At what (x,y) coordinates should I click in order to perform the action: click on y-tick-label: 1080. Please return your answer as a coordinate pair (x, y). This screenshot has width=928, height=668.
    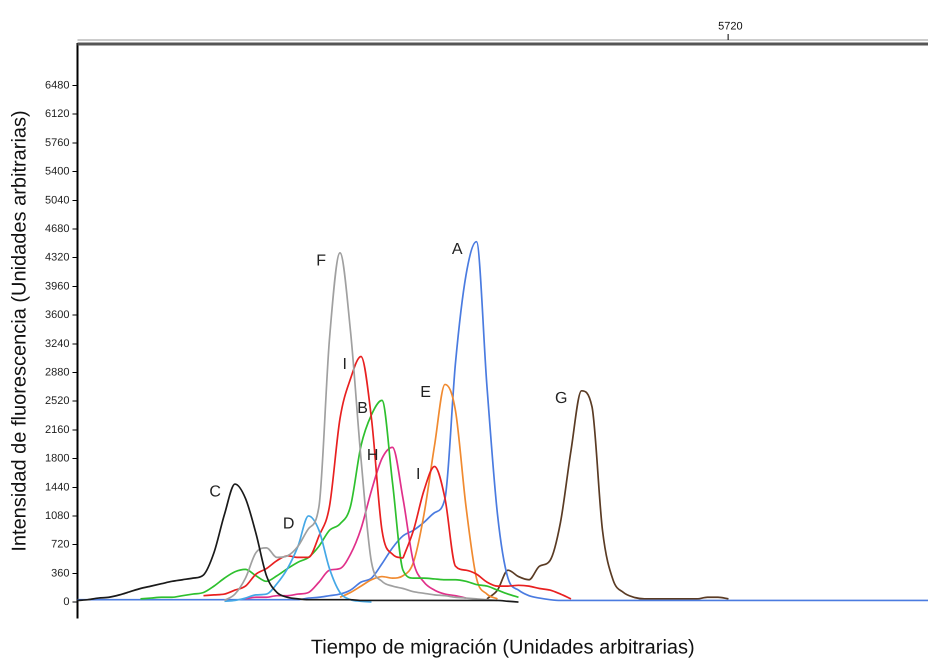
    Looking at the image, I should click on (57, 516).